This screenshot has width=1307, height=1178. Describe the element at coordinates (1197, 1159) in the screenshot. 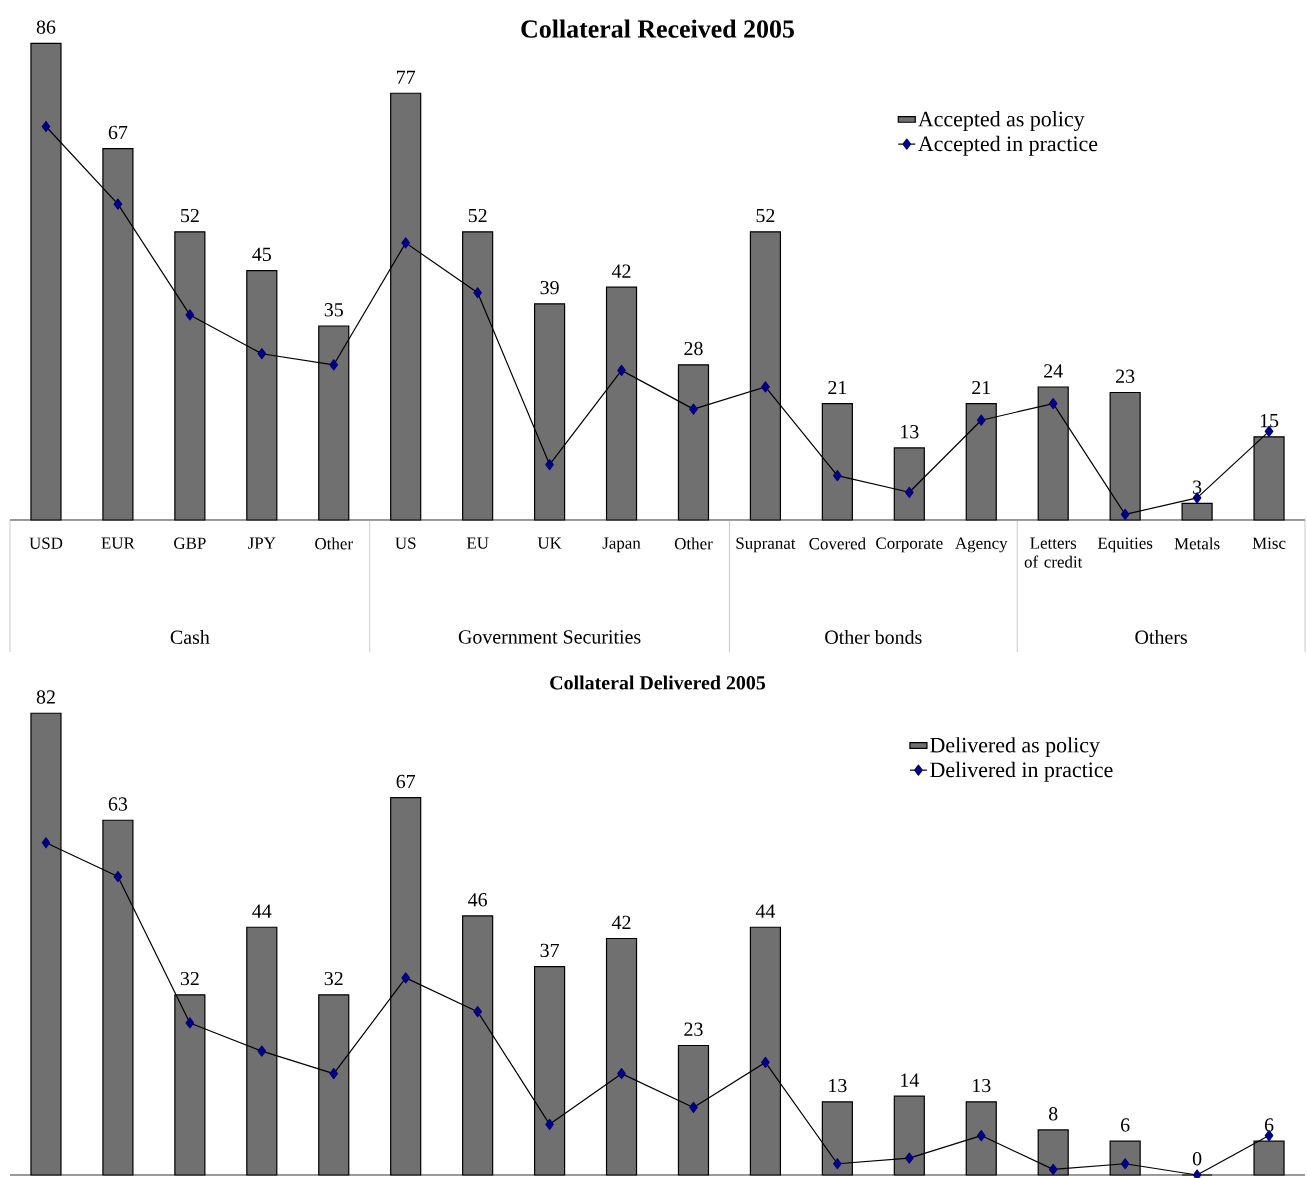

I see `data-label: 0` at that location.